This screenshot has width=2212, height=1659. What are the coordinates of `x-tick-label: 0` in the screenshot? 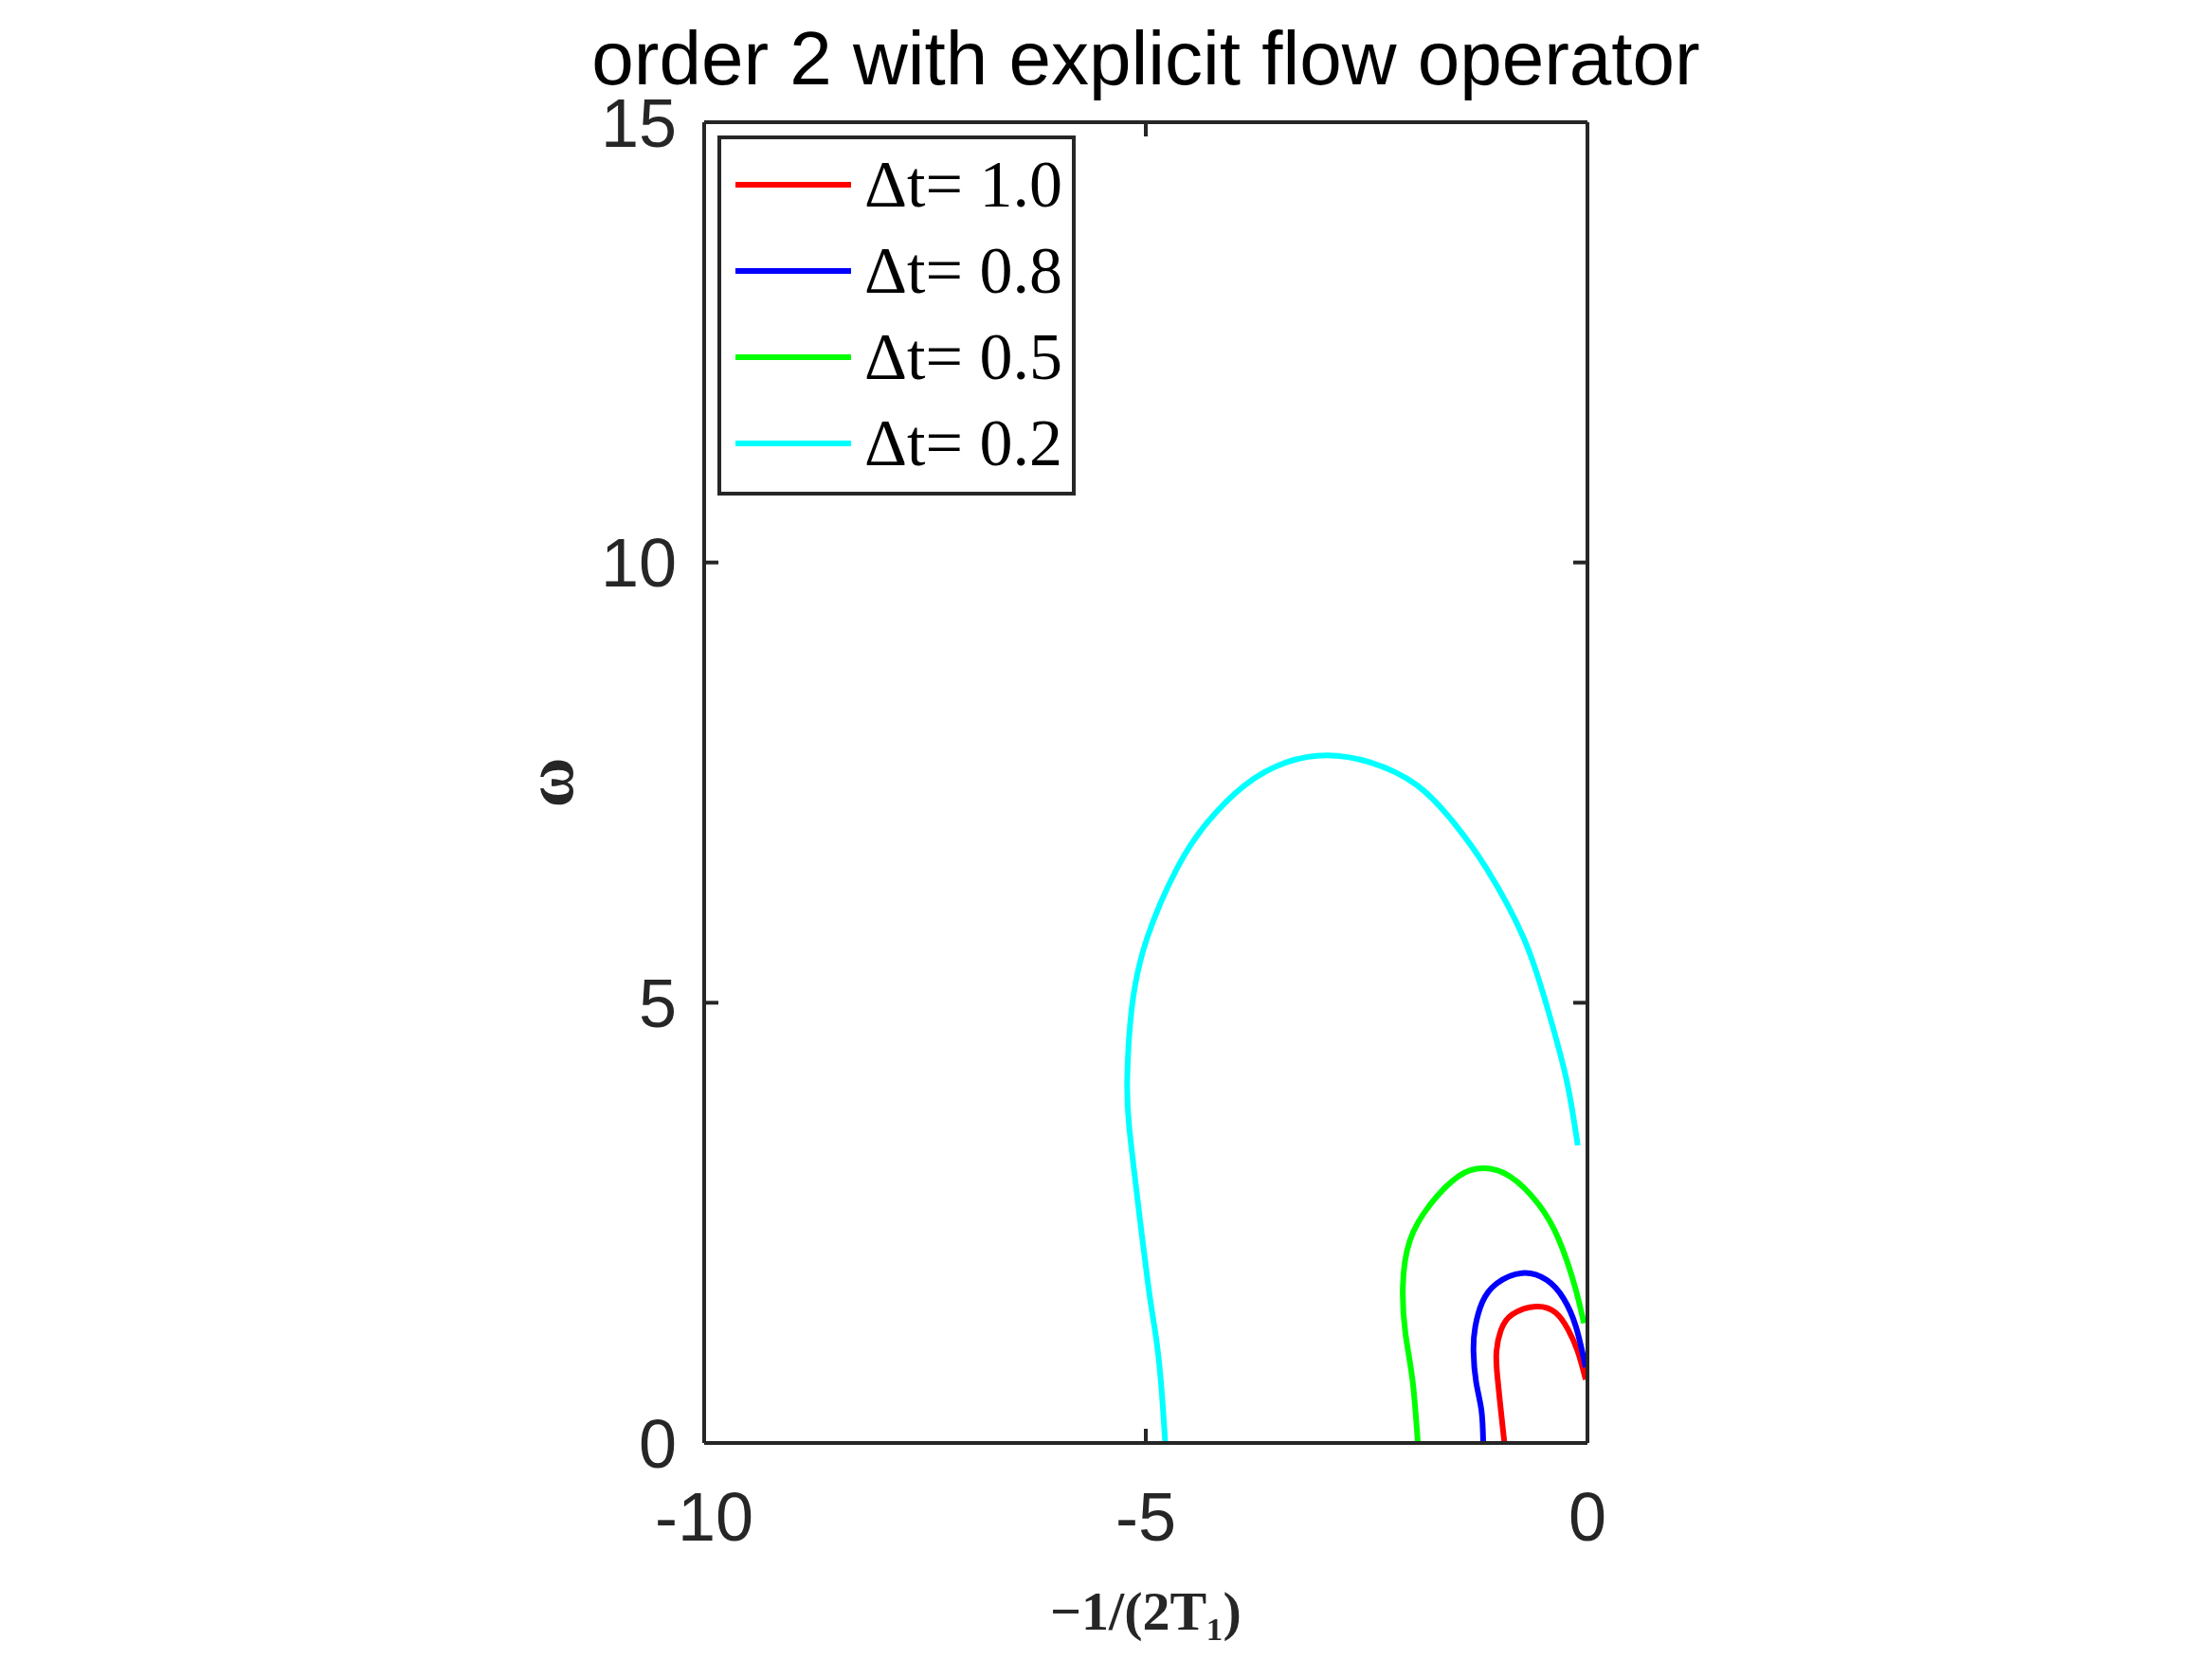 It's located at (1588, 1517).